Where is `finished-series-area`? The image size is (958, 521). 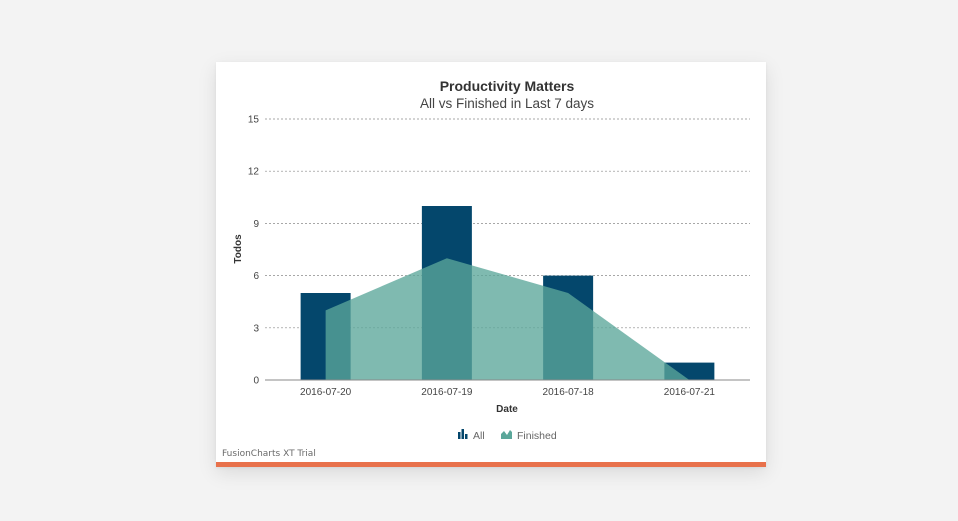
finished-series-area is located at coordinates (507, 319).